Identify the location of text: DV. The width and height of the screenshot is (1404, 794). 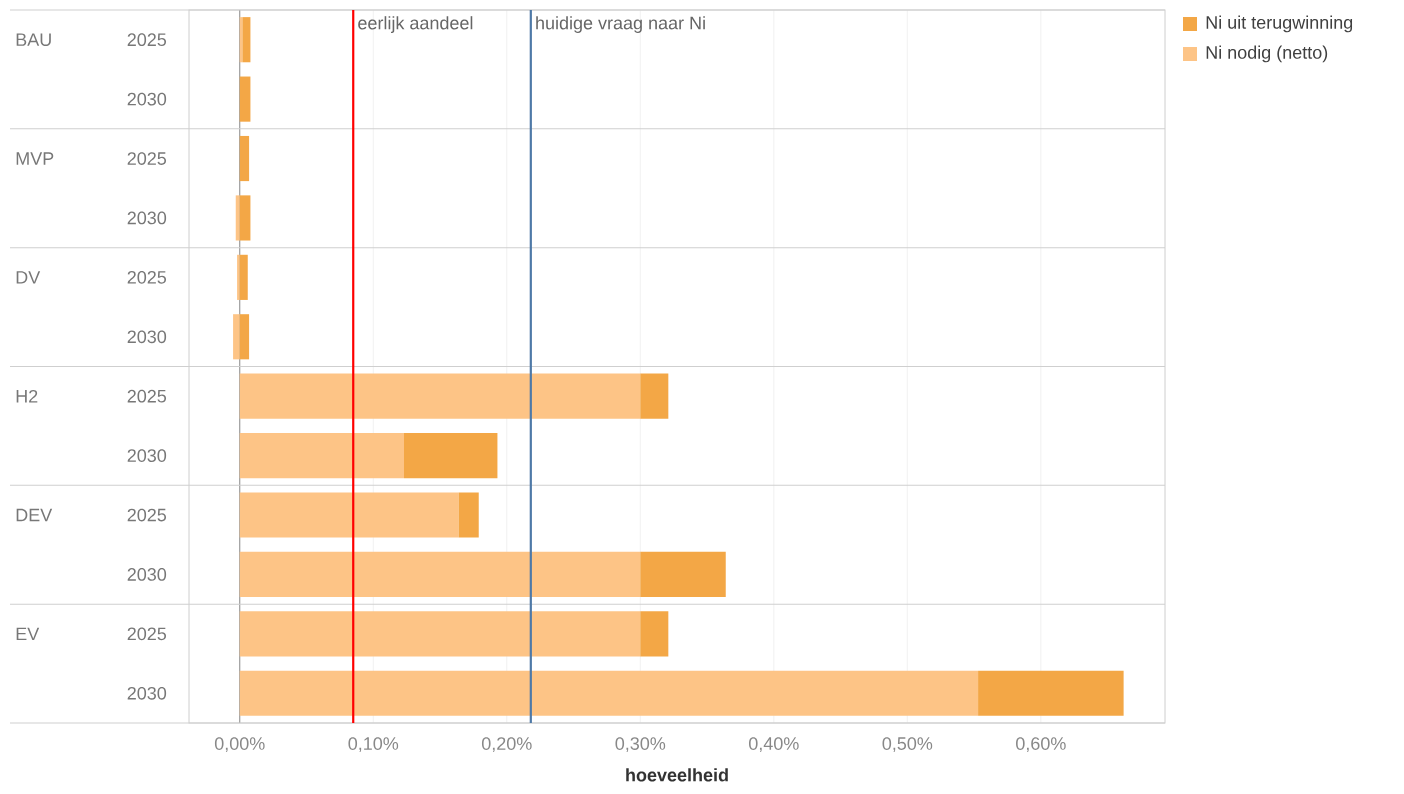
(28, 277).